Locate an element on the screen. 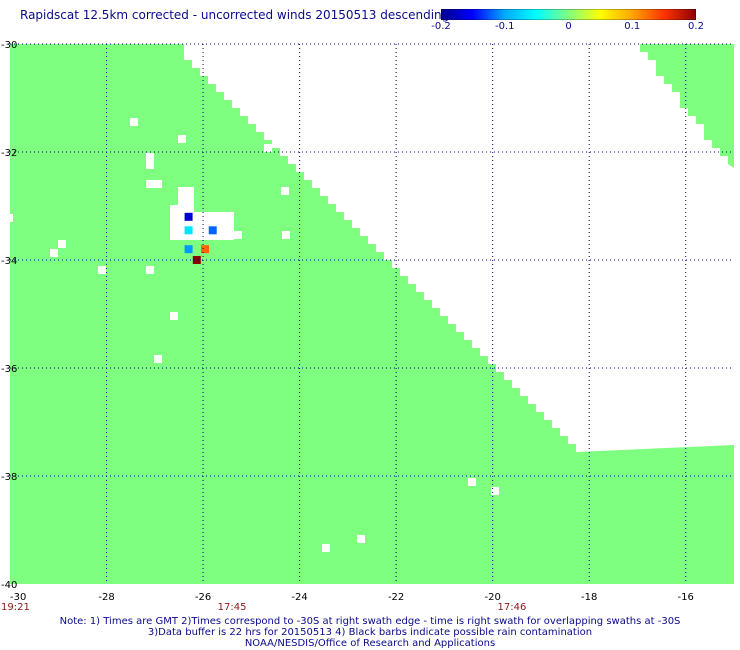 The image size is (740, 650). colorbar-tick-label: 0.1 is located at coordinates (632, 26).